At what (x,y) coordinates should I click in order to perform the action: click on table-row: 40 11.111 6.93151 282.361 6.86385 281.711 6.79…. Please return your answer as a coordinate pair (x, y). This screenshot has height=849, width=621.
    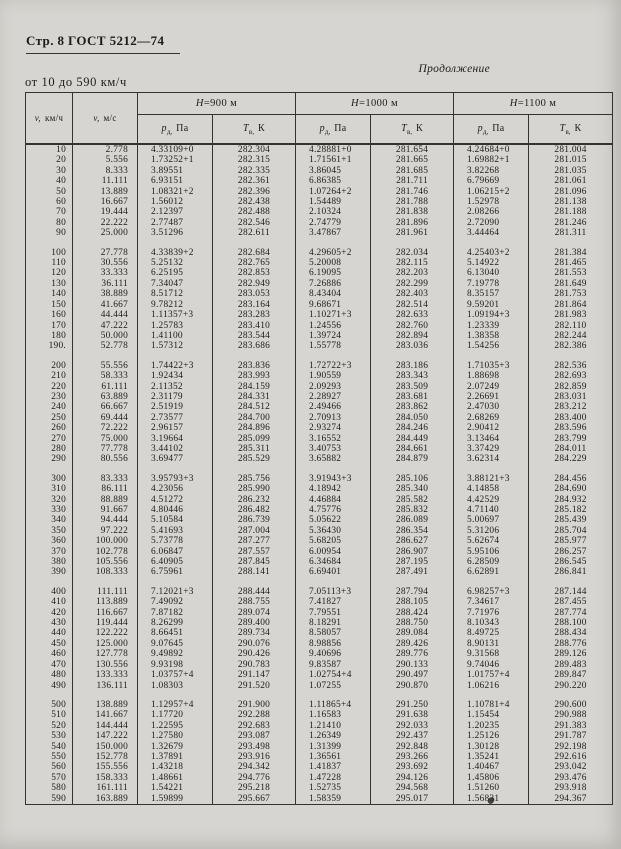
    Looking at the image, I should click on (319, 181).